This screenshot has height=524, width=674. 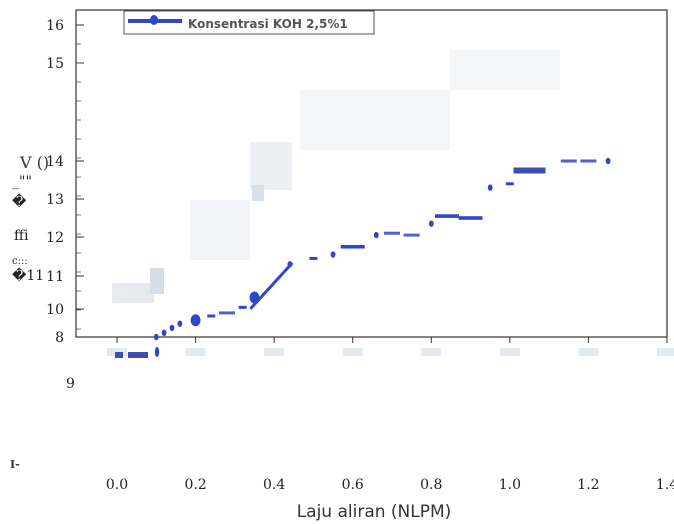 I want to click on legend: Konsentrasi KOH 2,5%1, so click(x=249, y=22).